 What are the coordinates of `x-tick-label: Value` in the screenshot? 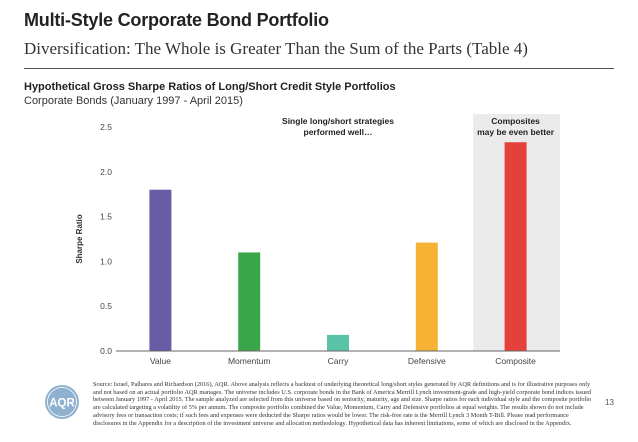 It's located at (160, 361).